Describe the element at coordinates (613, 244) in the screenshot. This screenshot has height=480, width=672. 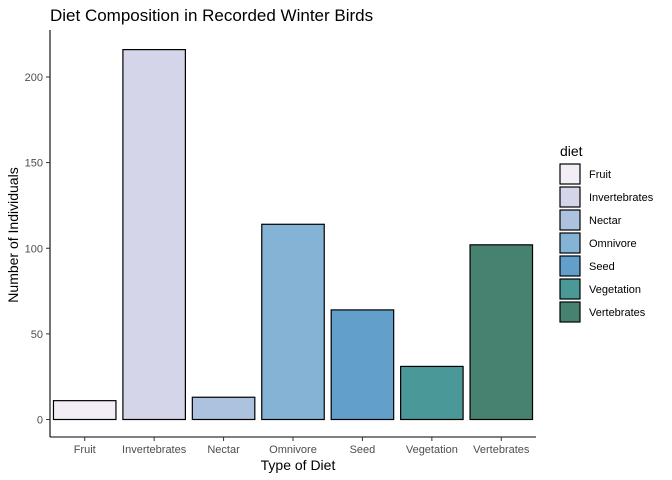
I see `legend-label-omnivore: Omnivore` at that location.